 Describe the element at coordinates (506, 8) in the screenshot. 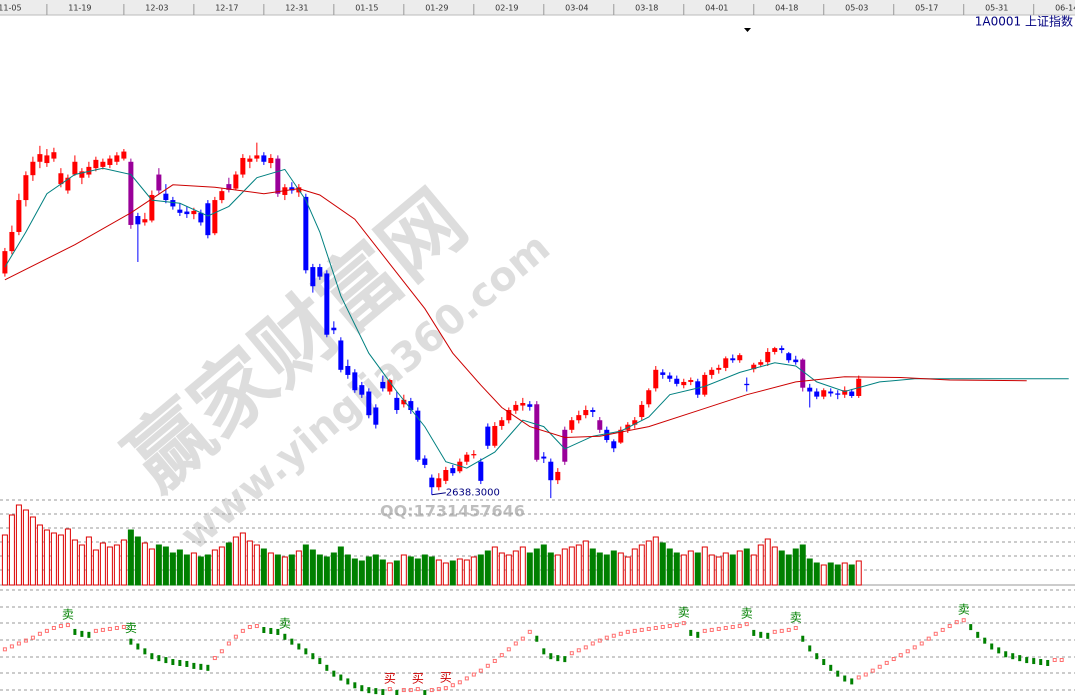

I see `x-tick-label: 02-19` at that location.